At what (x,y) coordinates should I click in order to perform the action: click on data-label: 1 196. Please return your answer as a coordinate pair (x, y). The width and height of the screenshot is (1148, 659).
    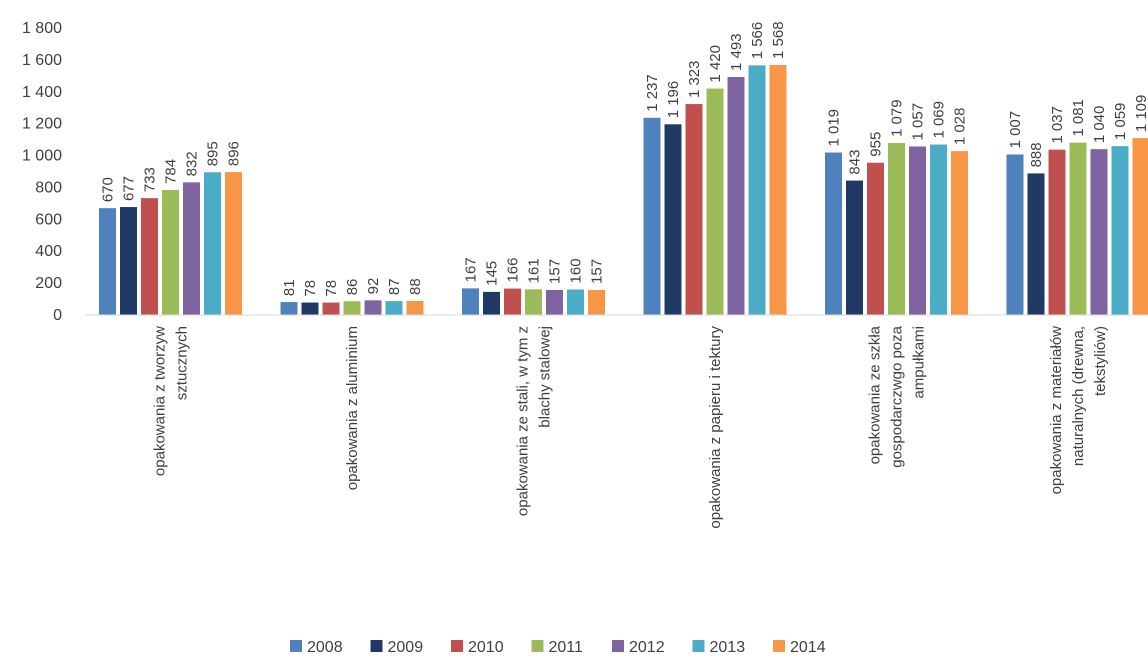
    Looking at the image, I should click on (673, 100).